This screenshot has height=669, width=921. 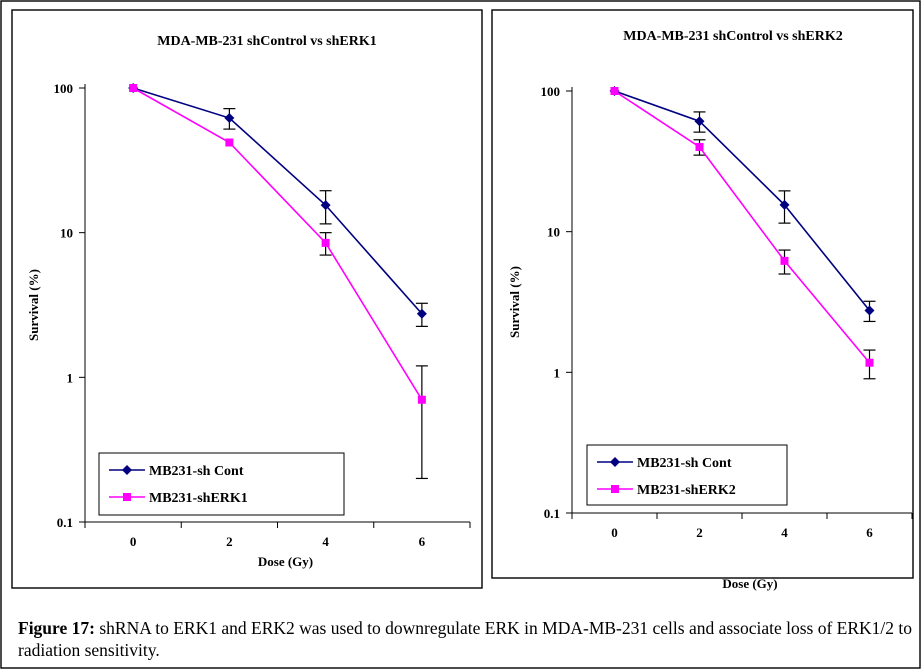 I want to click on caption-label: Figure 17:, so click(x=56, y=628).